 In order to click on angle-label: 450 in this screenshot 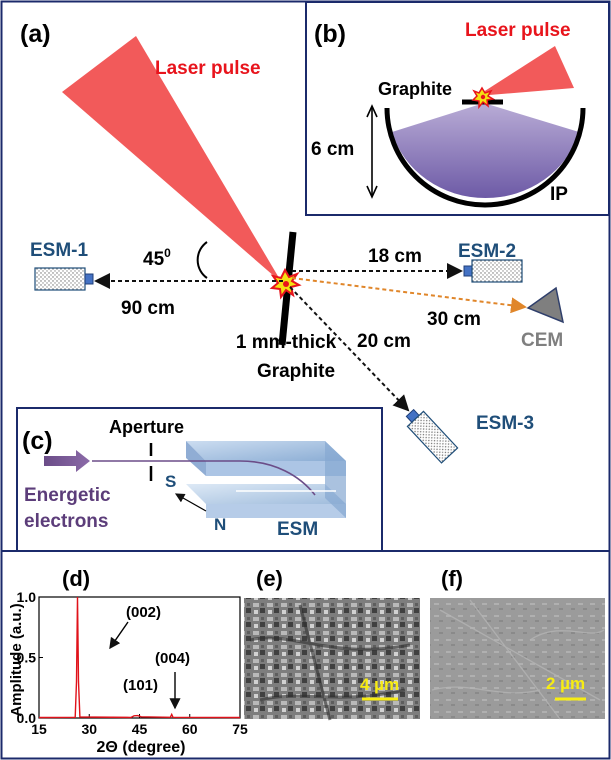, I will do `click(157, 258)`.